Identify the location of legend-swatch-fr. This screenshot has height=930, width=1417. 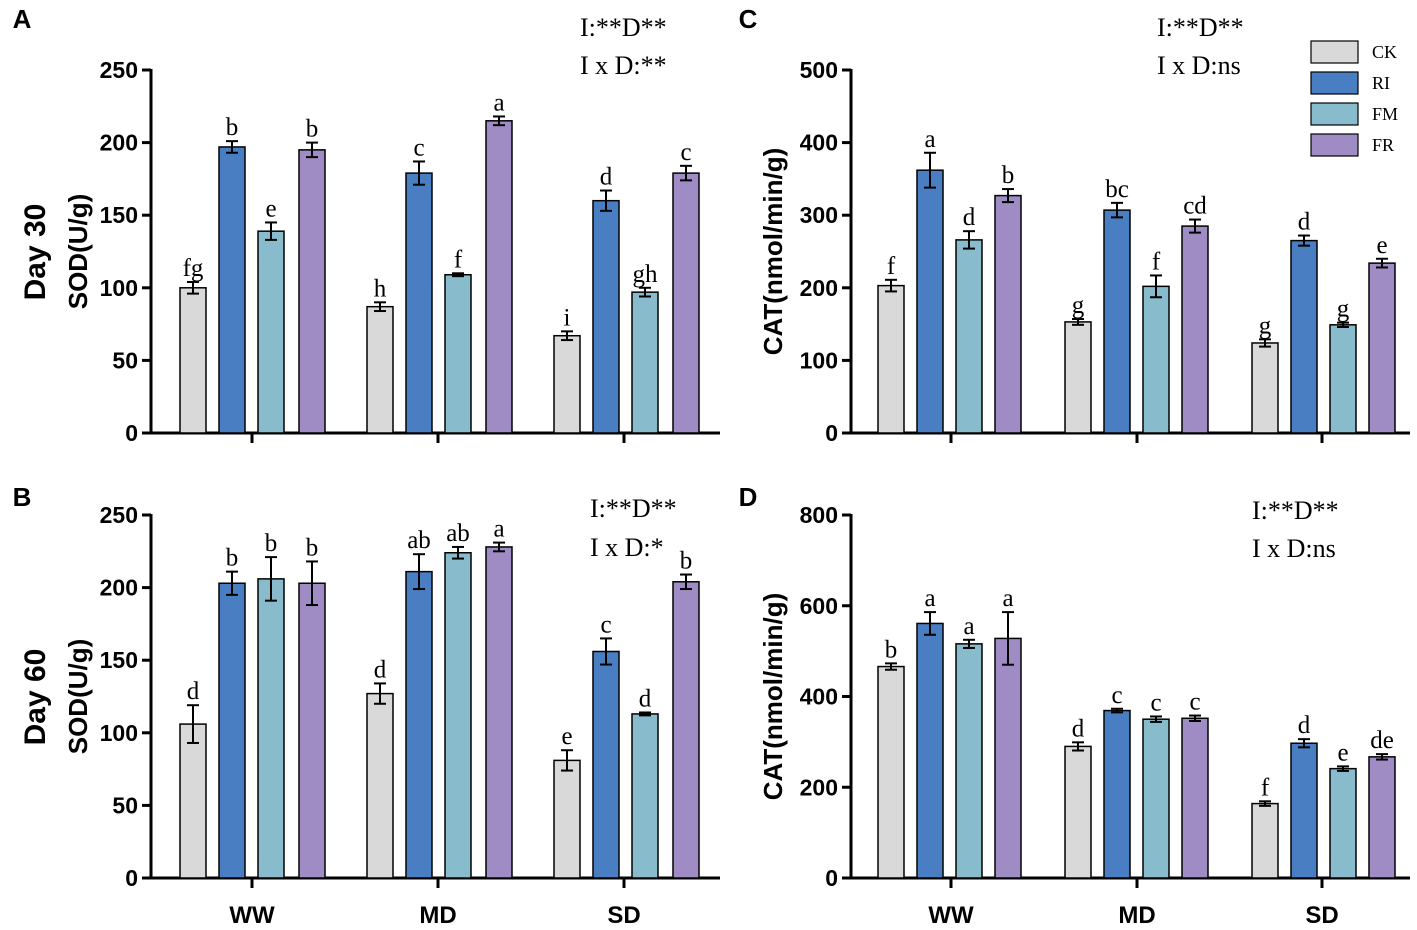
(1334, 145).